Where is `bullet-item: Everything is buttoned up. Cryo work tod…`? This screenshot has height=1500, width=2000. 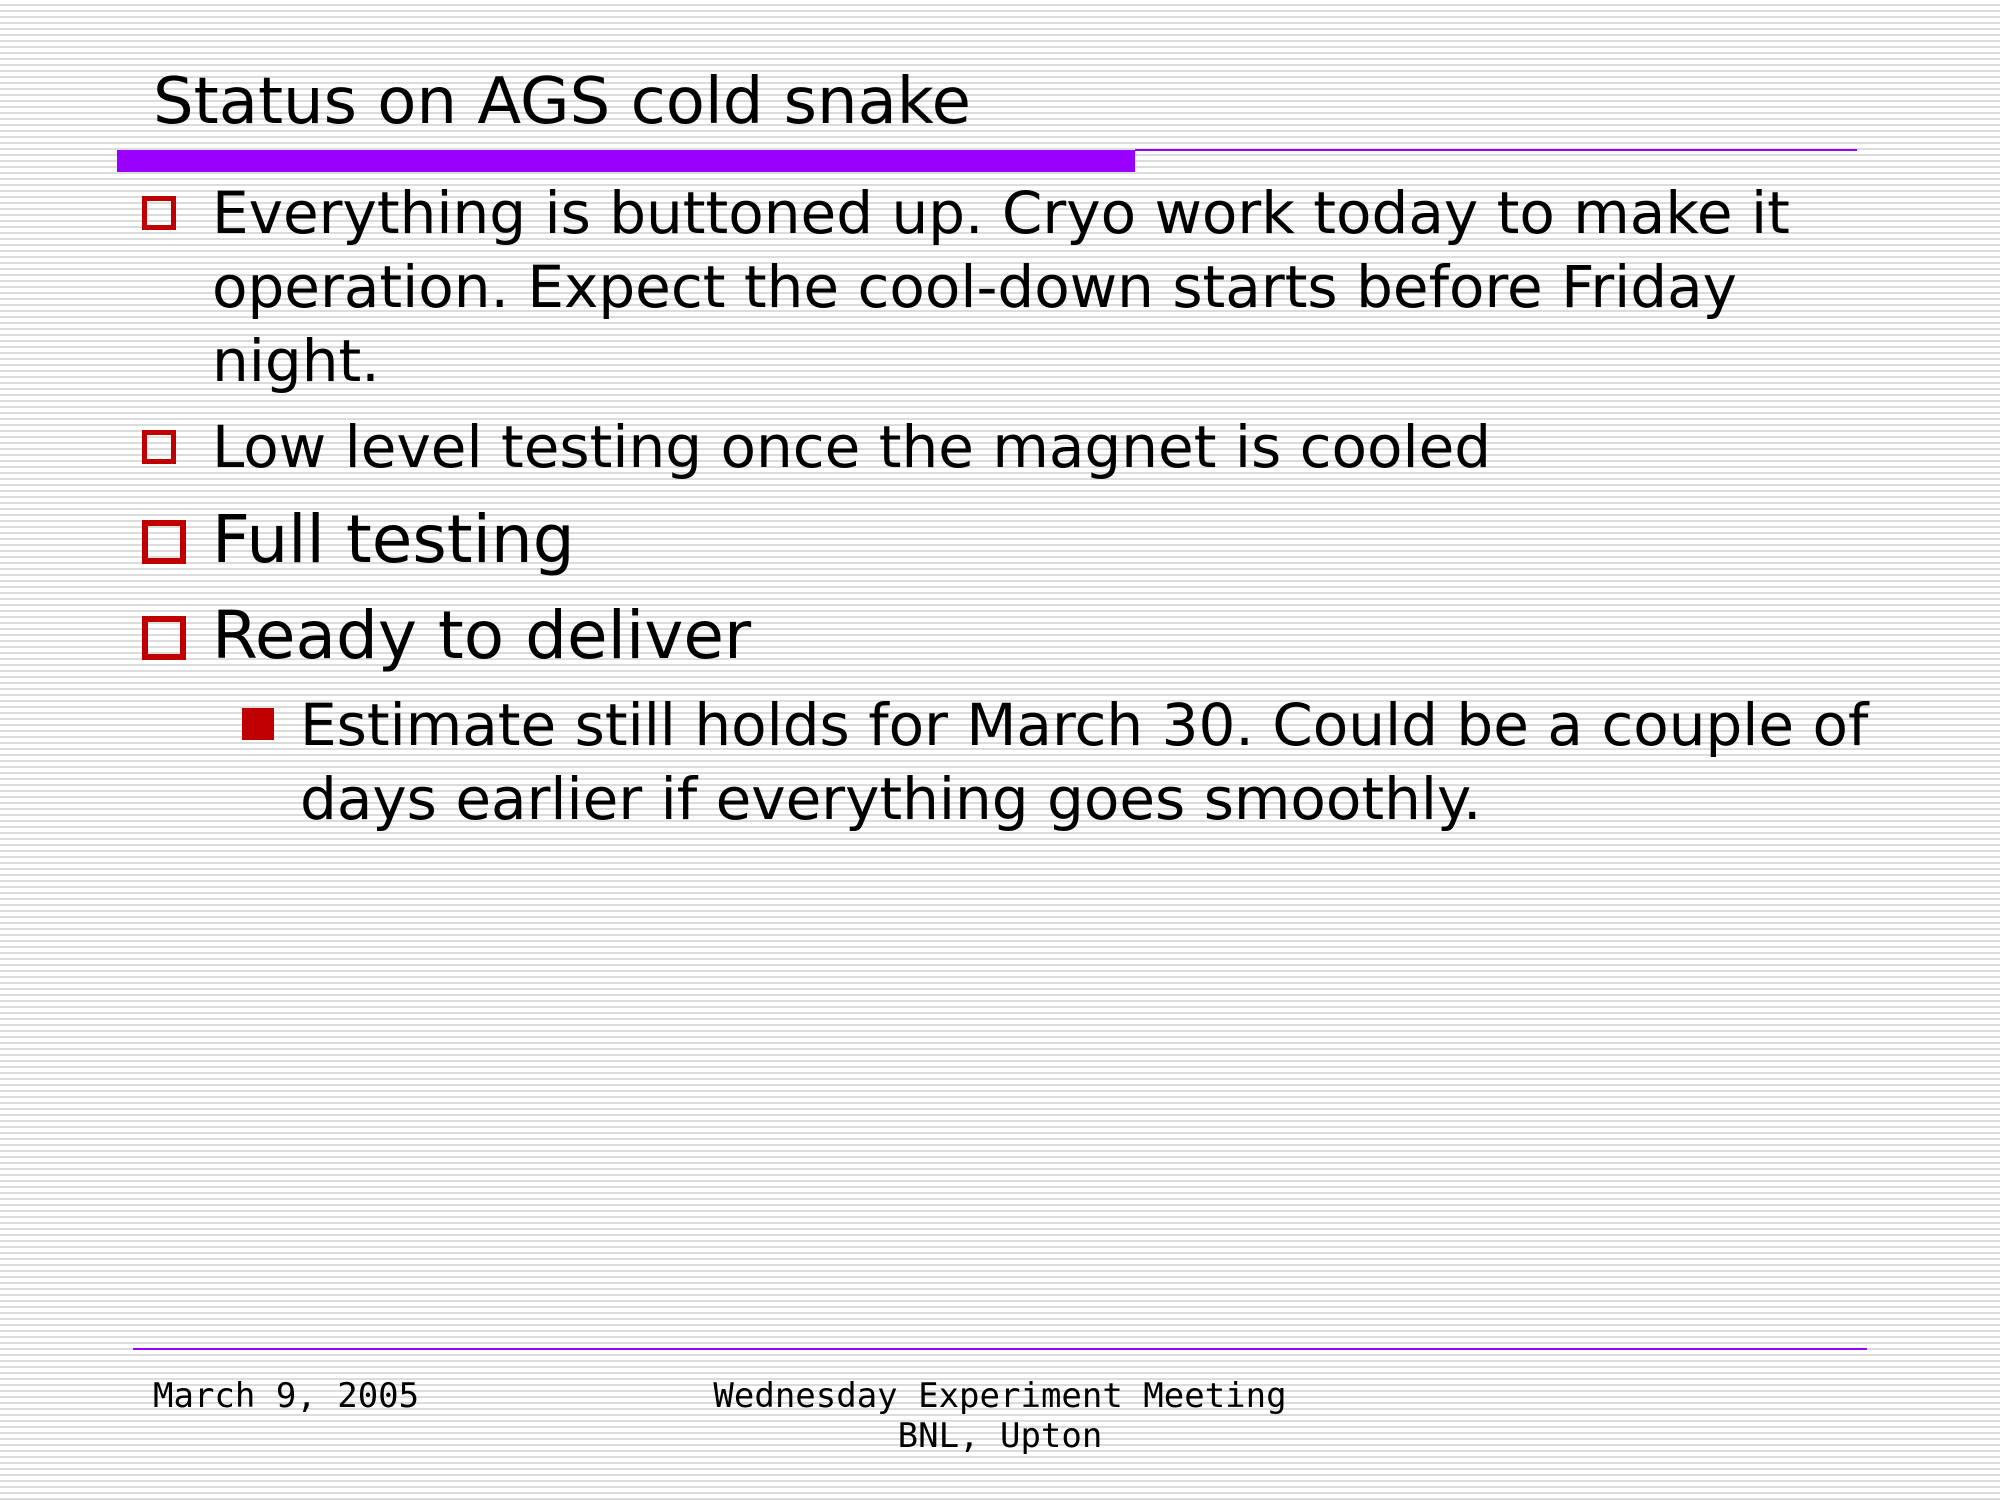
bullet-item: Everything is buttoned up. Cryo work tod… is located at coordinates (1020, 287).